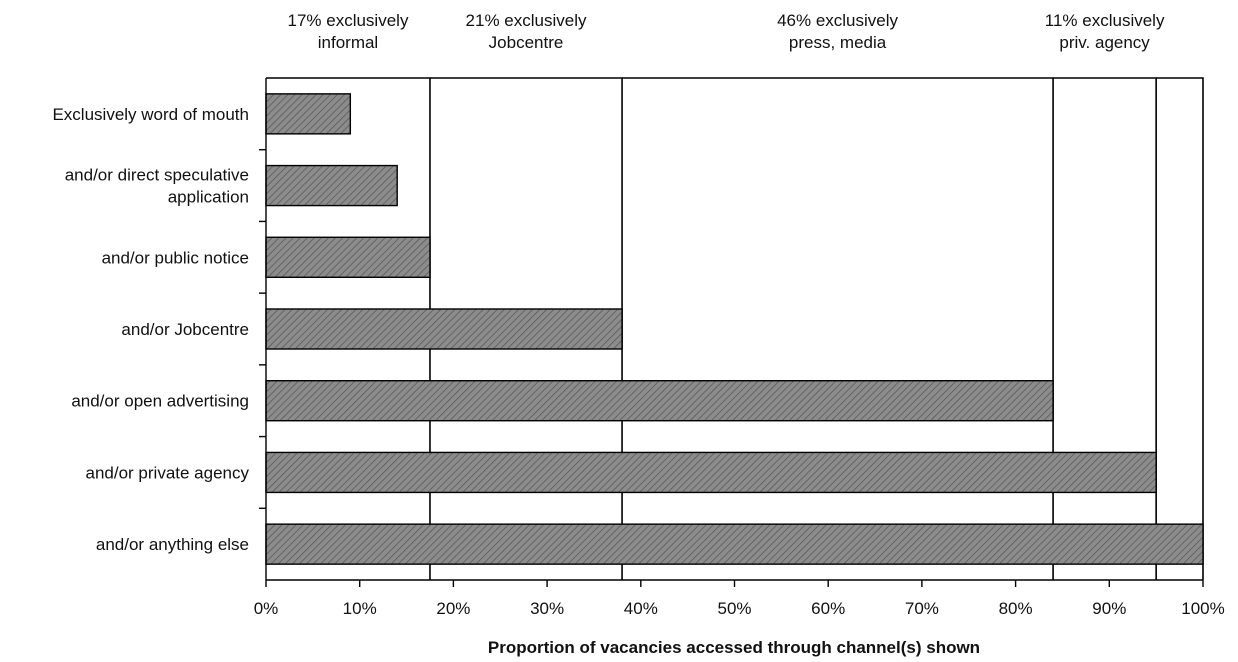  I want to click on x-tick-label-10: 100%, so click(1202, 608).